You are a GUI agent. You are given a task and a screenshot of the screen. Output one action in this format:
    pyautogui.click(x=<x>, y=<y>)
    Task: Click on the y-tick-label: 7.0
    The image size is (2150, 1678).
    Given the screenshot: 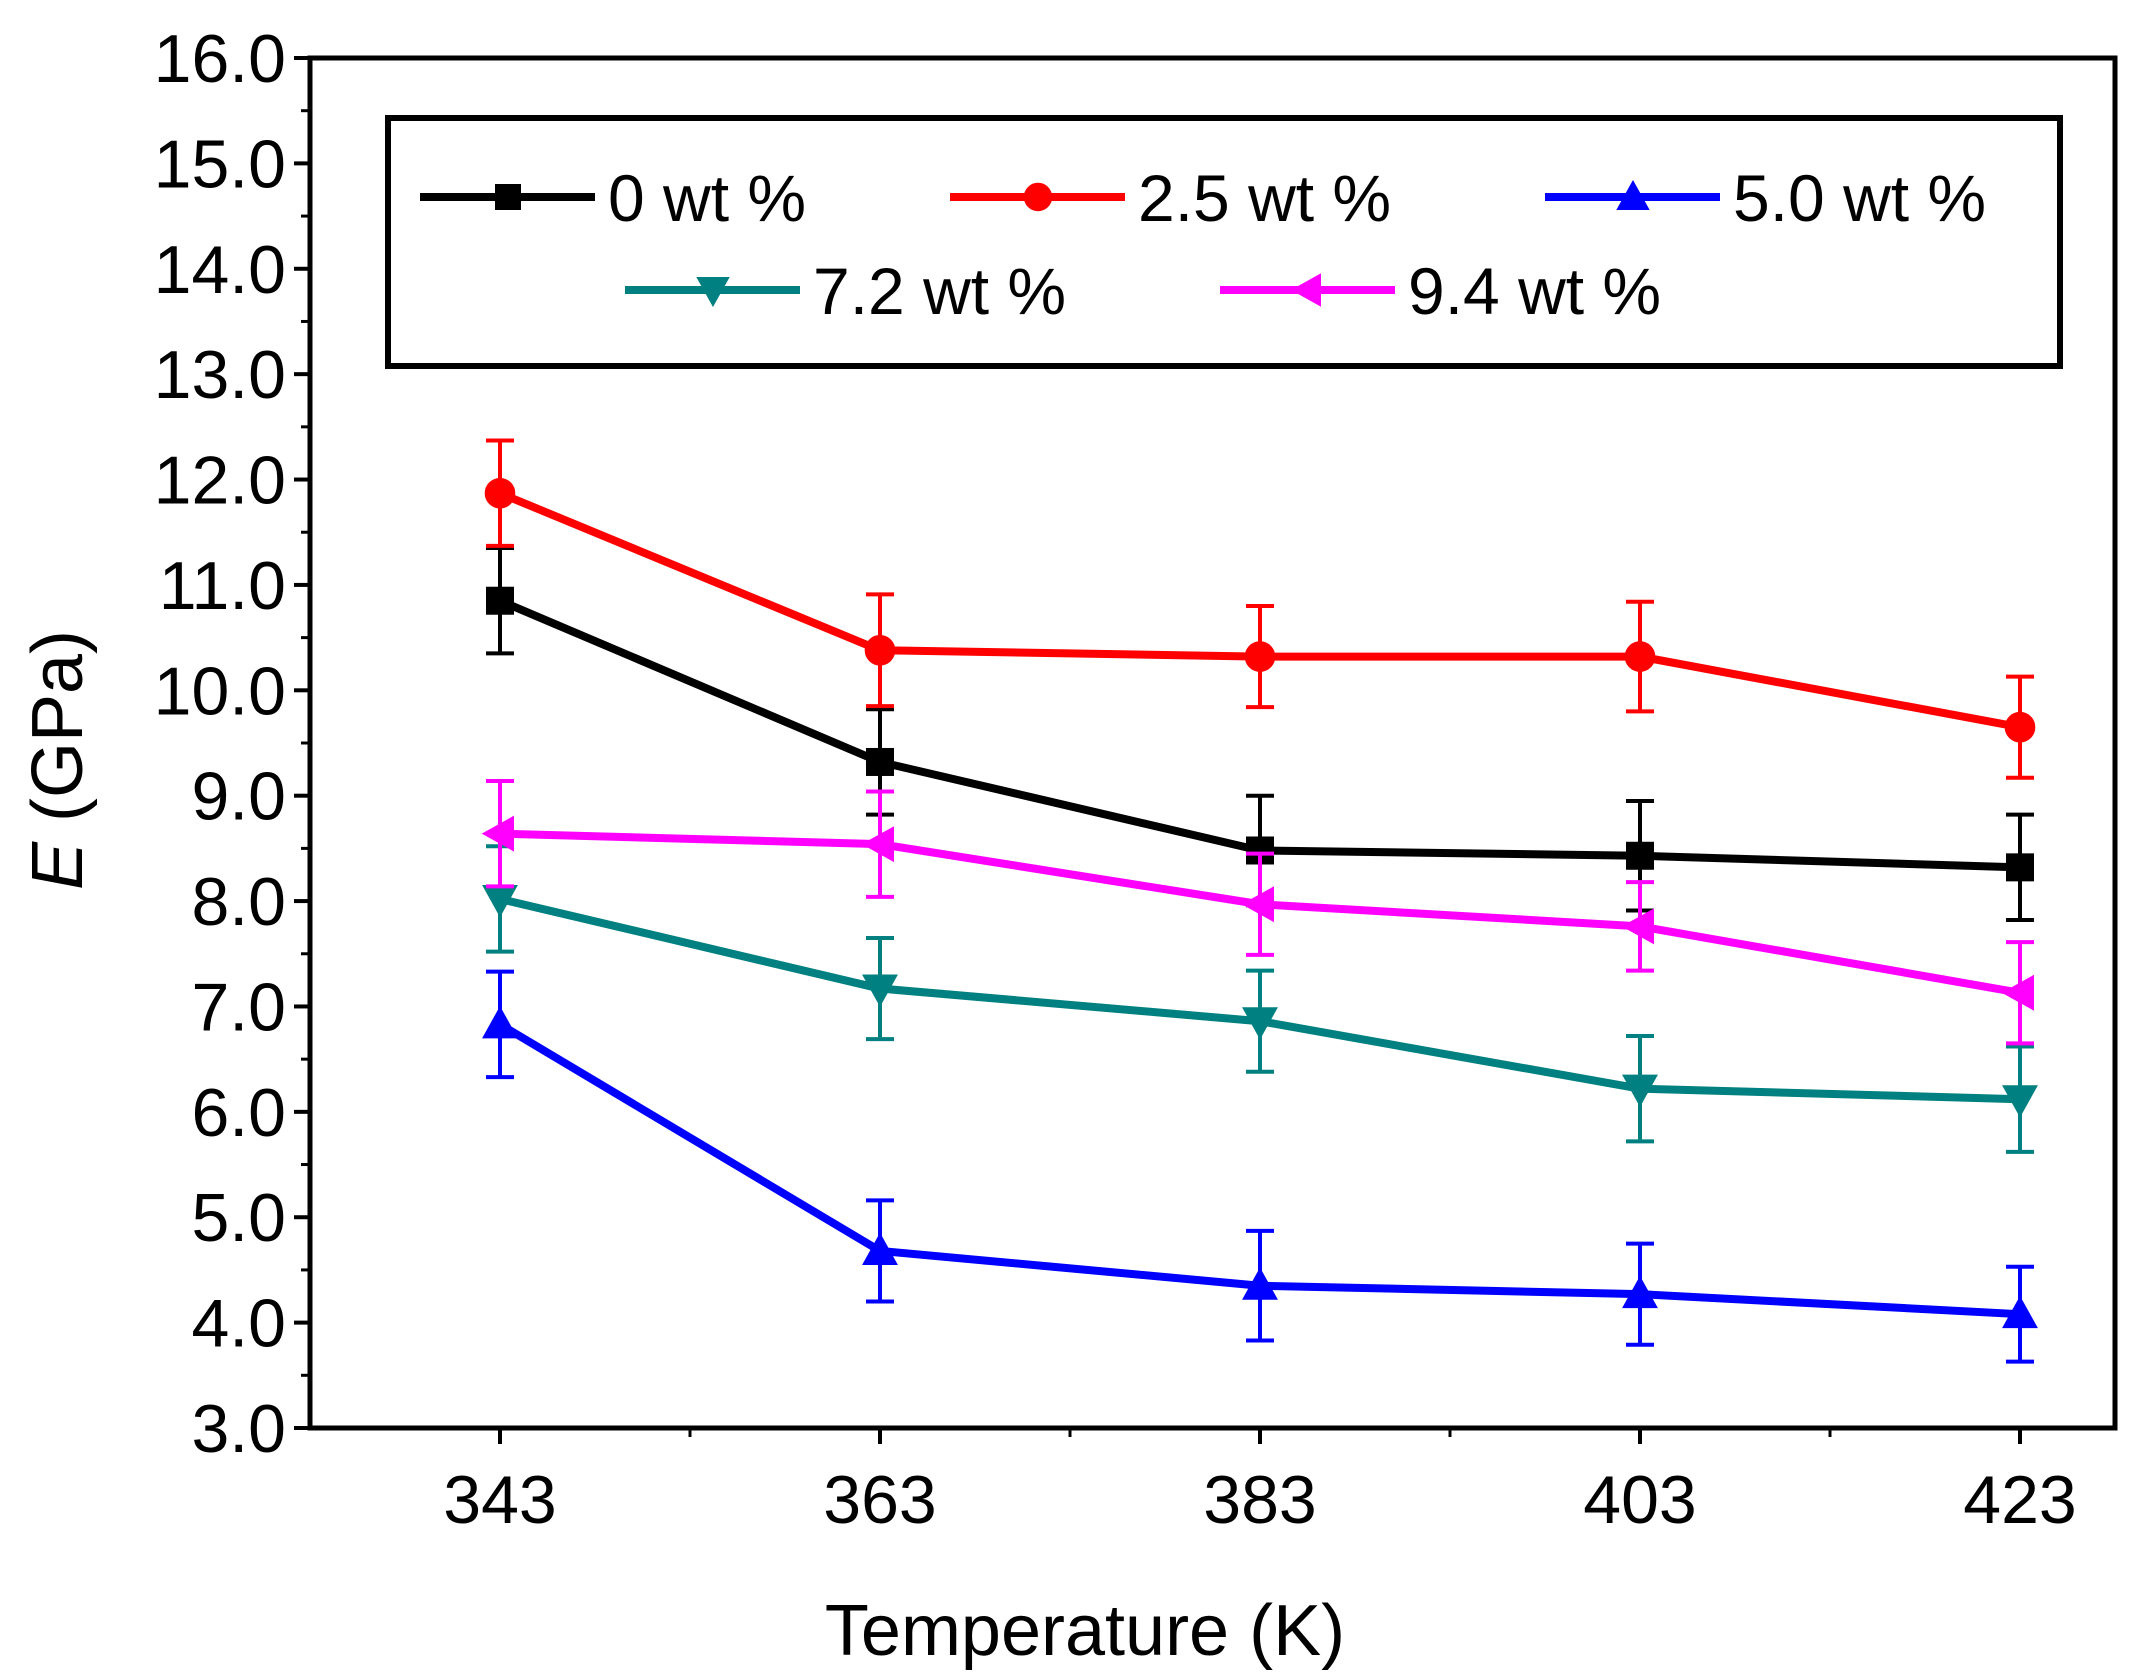 What is the action you would take?
    pyautogui.click(x=238, y=1007)
    